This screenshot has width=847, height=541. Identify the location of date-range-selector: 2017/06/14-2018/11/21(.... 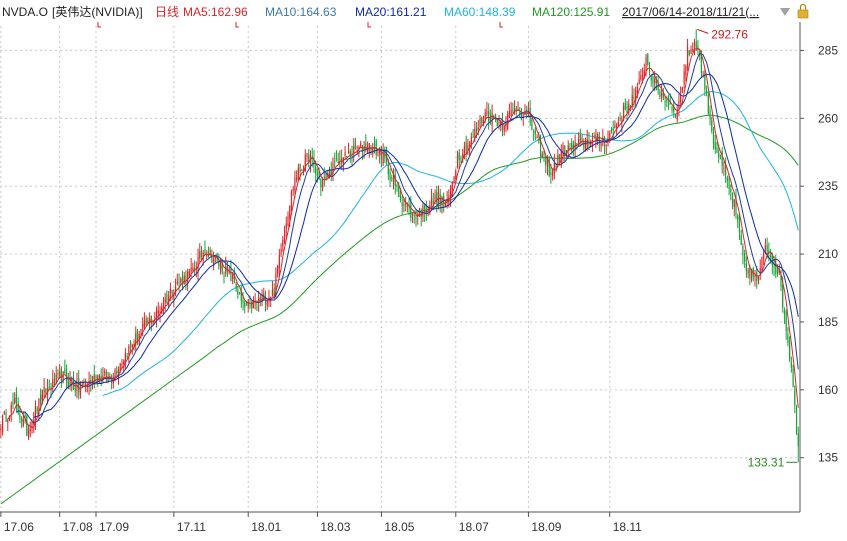
(690, 12).